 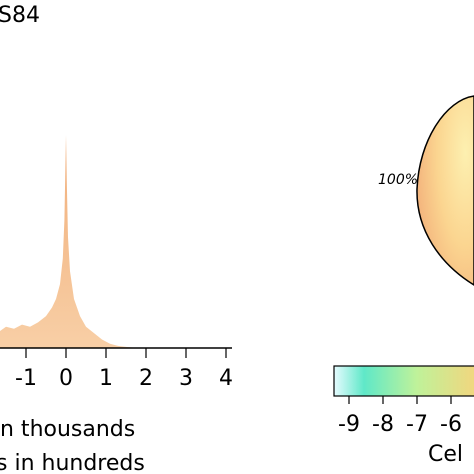 I want to click on colorbar-label: Cel, so click(x=445, y=454).